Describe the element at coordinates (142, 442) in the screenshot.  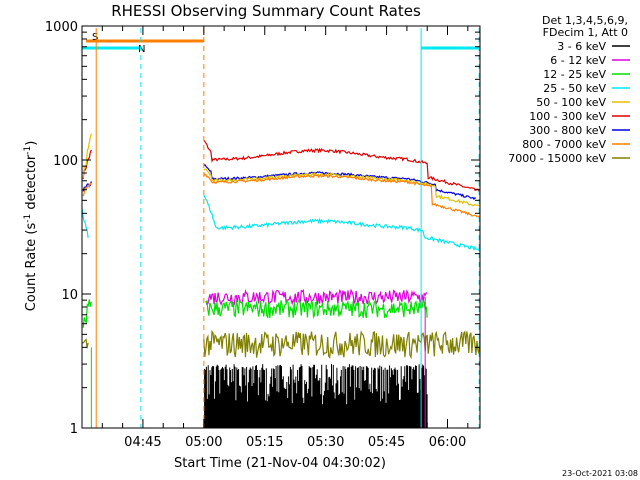
I see `x-tick-label: 04:45` at that location.